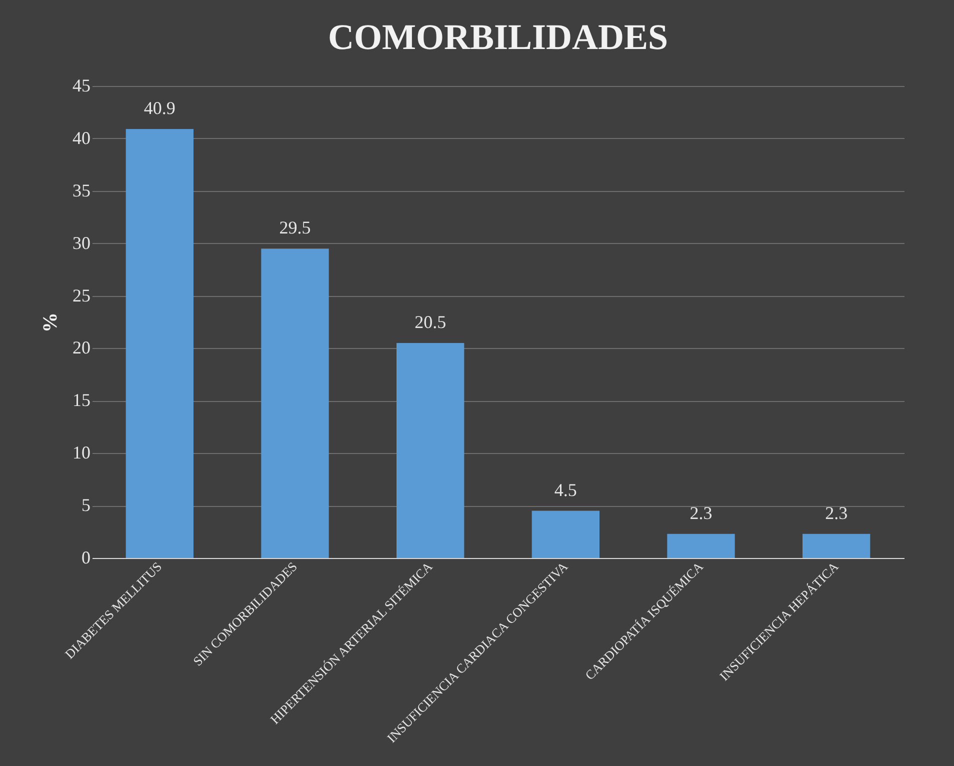 Image resolution: width=954 pixels, height=766 pixels. I want to click on data-label: 40.9, so click(160, 108).